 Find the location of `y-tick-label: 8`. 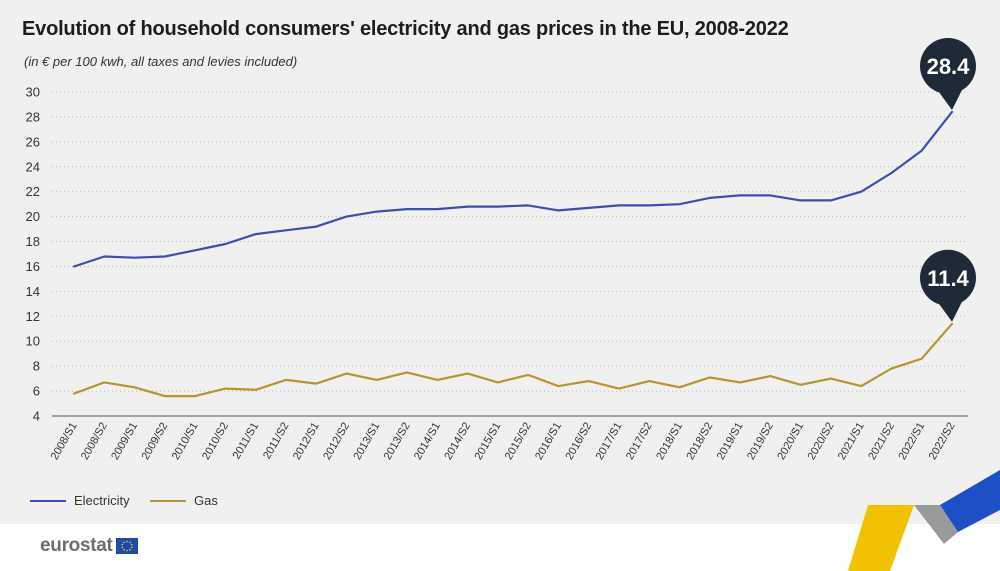

y-tick-label: 8 is located at coordinates (36, 366).